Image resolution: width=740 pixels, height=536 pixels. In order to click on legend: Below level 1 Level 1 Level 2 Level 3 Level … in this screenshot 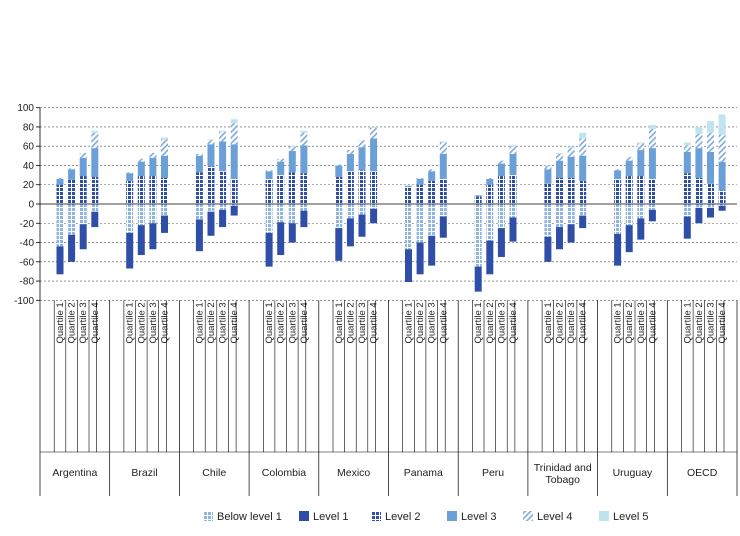, I will do `click(425, 517)`.